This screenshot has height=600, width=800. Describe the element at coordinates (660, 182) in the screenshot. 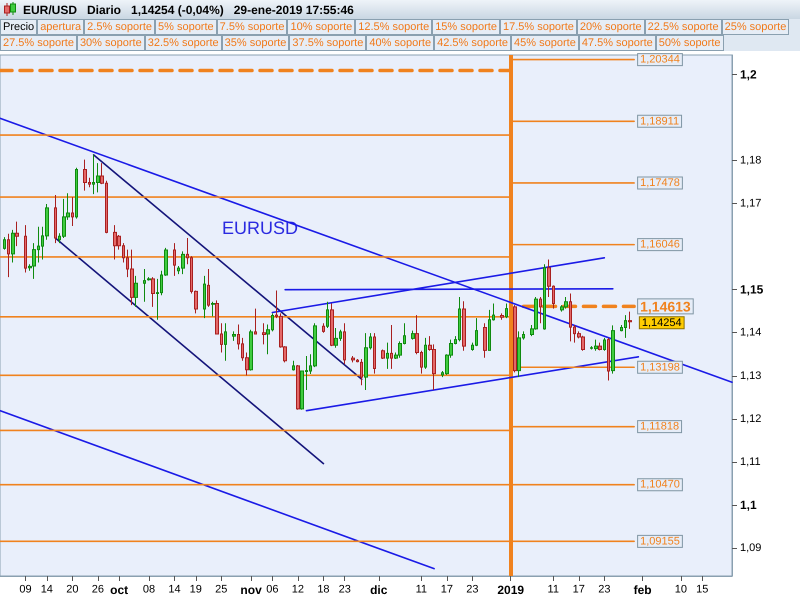

I see `data-label: 1,17478` at that location.